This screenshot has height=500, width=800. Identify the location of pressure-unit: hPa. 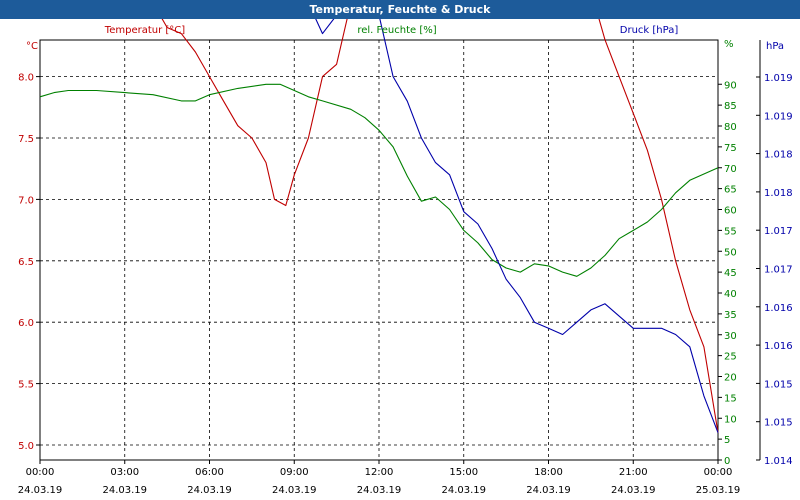
(775, 46).